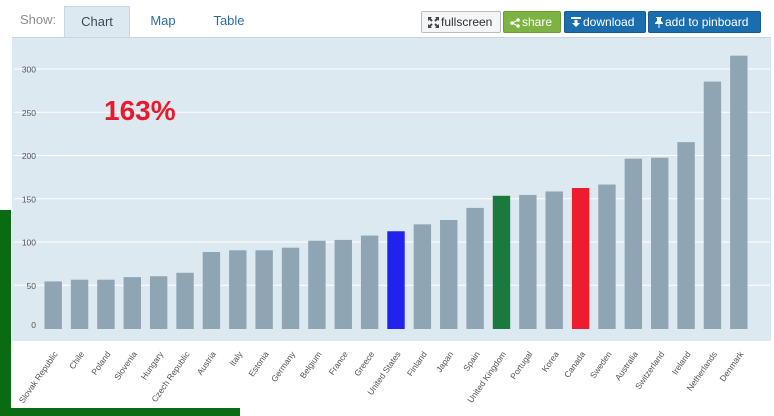 The width and height of the screenshot is (774, 416). Describe the element at coordinates (29, 113) in the screenshot. I see `y-tick-label: 250` at that location.